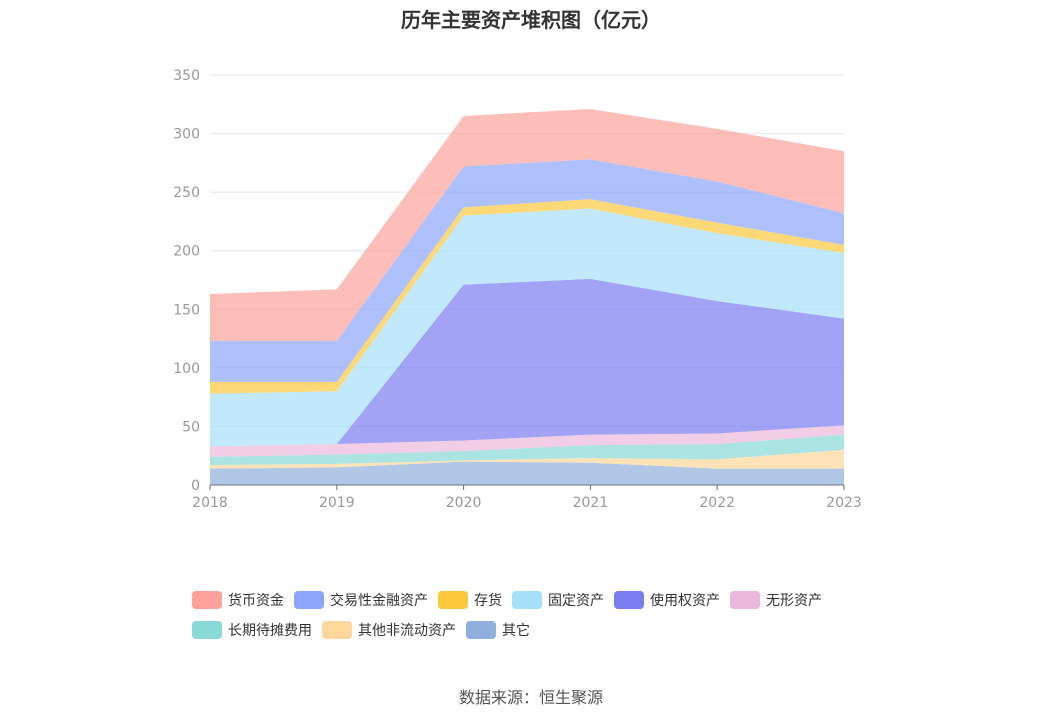  I want to click on area-series-使用权资产, so click(527, 362).